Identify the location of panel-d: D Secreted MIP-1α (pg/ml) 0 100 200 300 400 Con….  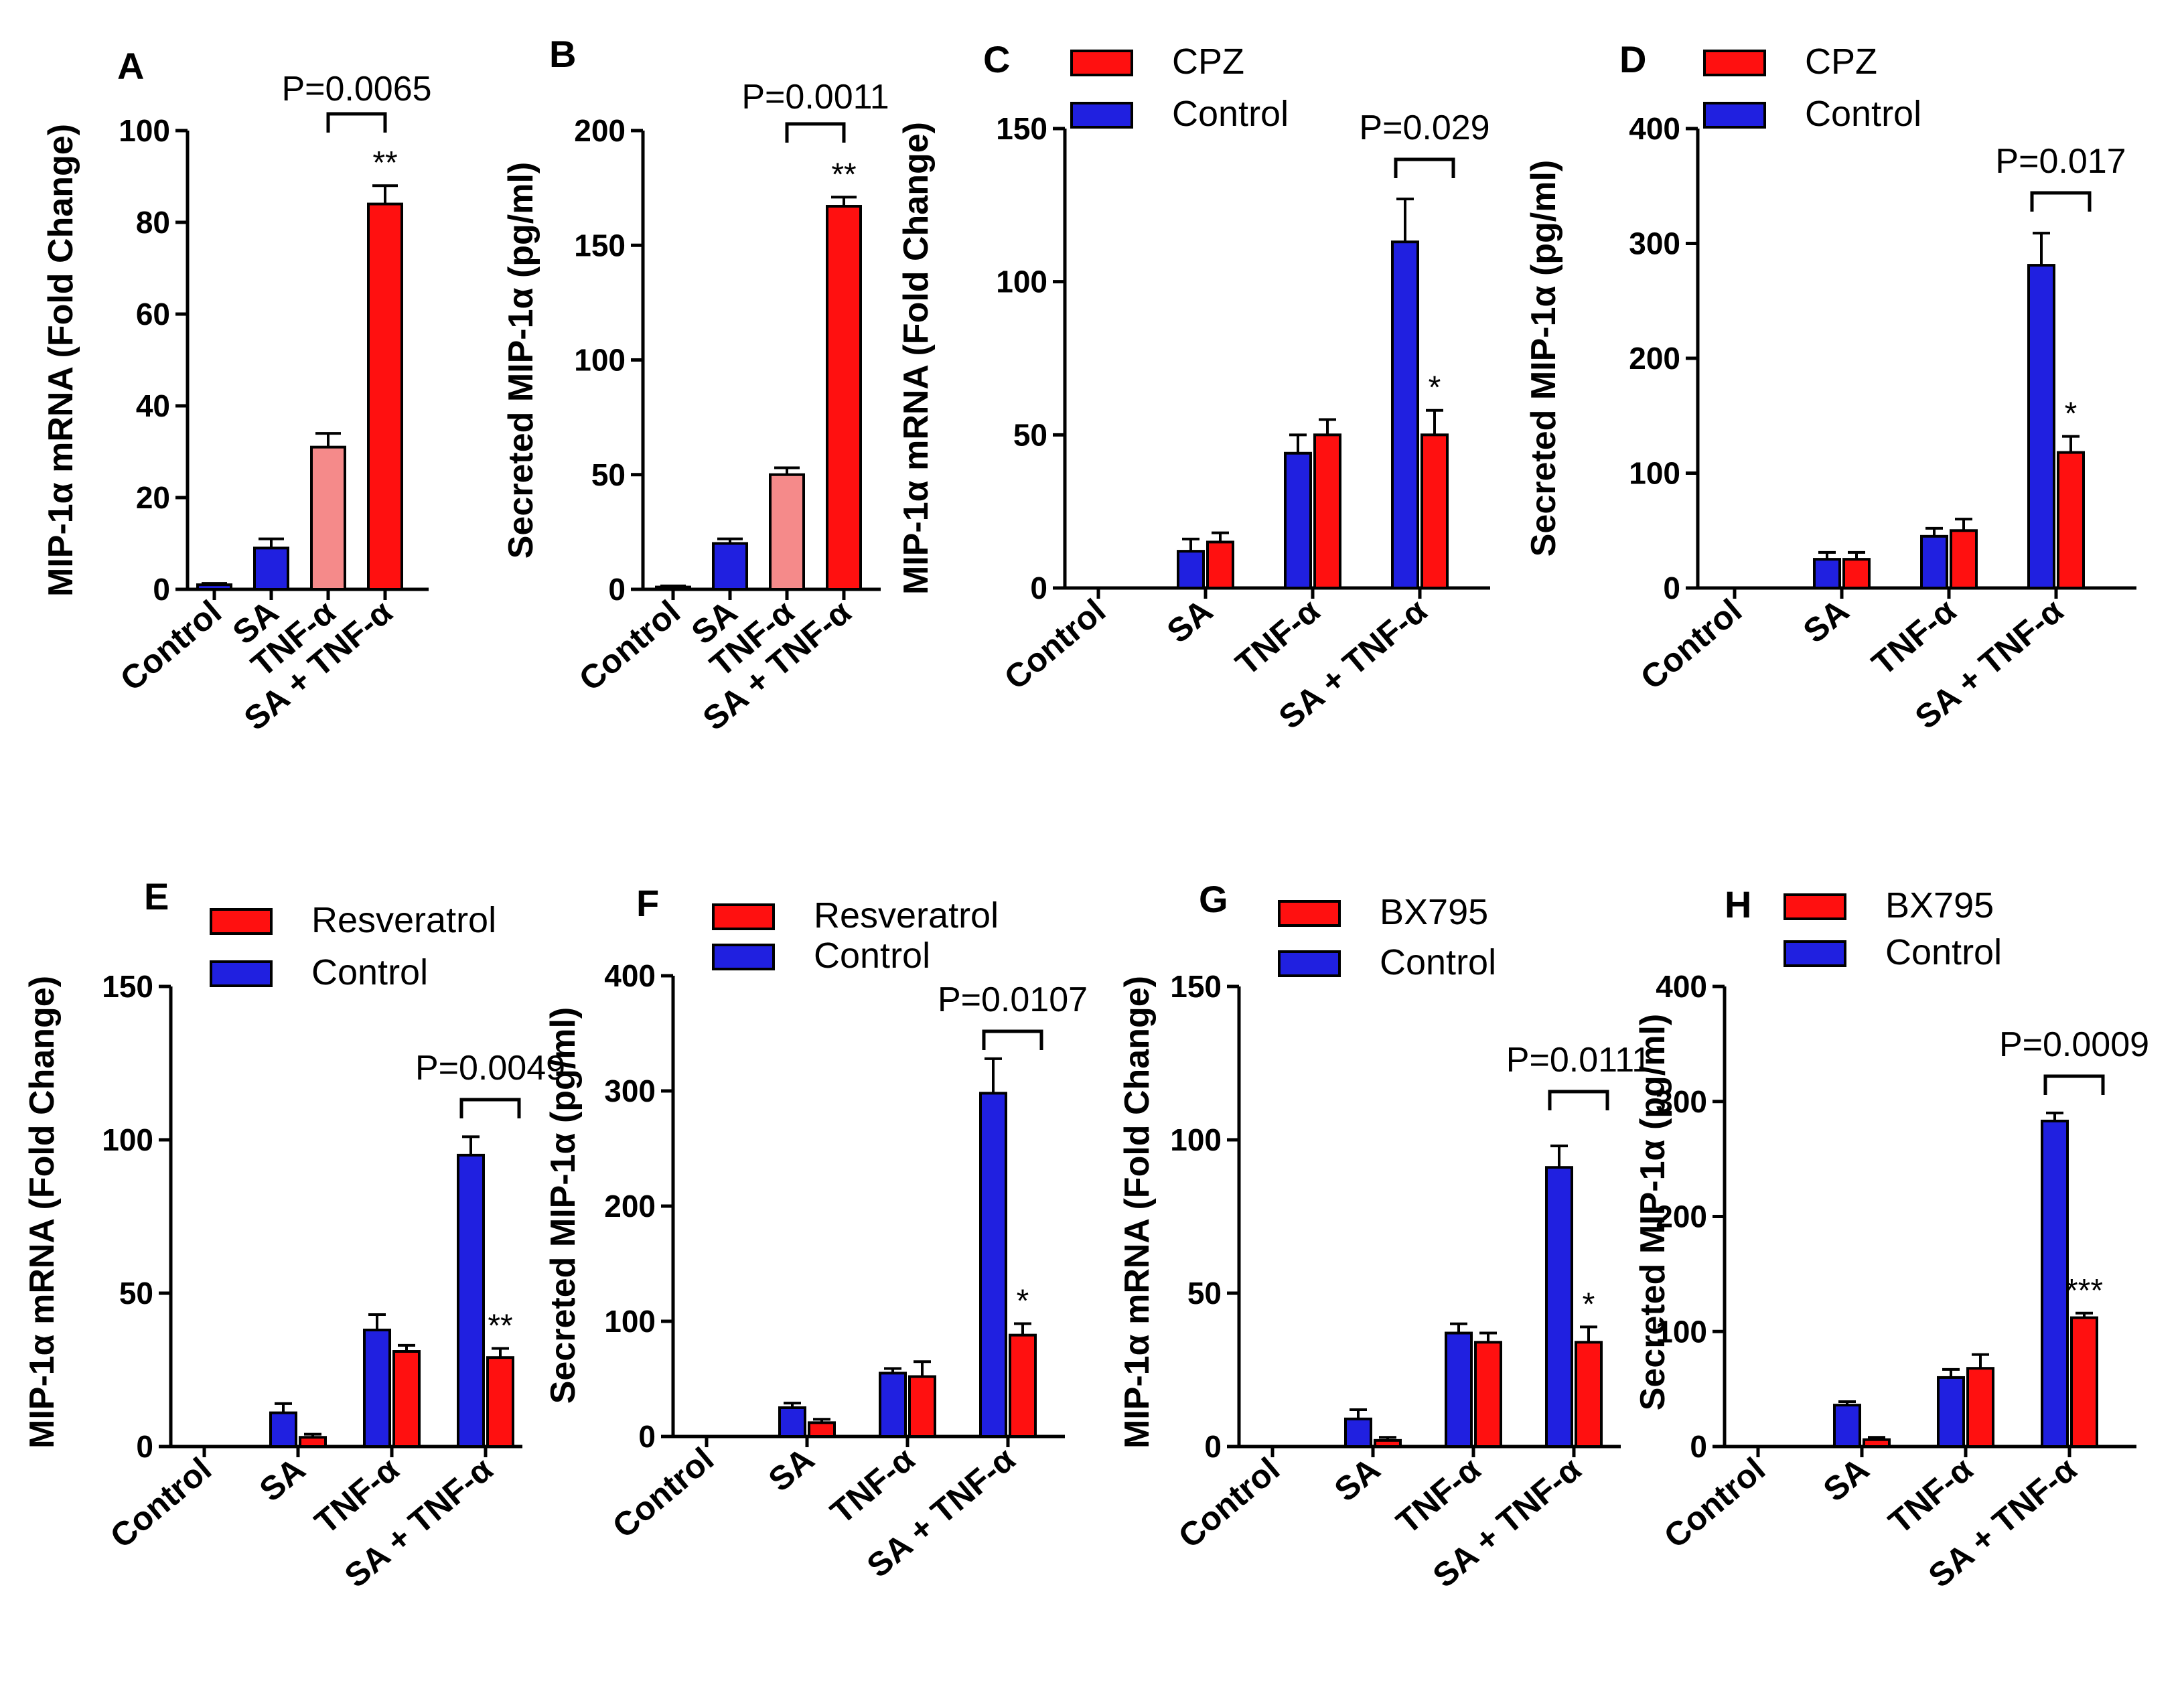
(1830, 387).